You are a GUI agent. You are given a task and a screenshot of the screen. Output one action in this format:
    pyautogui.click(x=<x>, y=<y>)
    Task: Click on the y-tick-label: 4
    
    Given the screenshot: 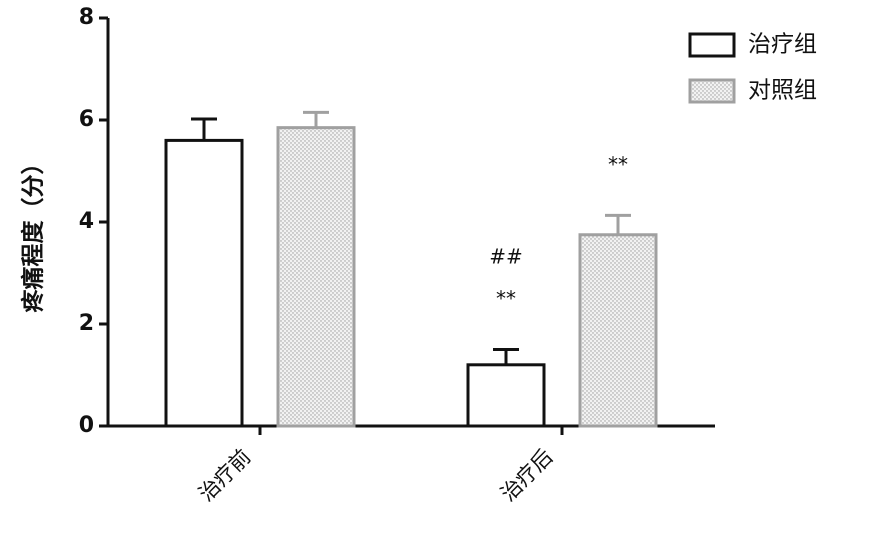 What is the action you would take?
    pyautogui.click(x=86, y=221)
    